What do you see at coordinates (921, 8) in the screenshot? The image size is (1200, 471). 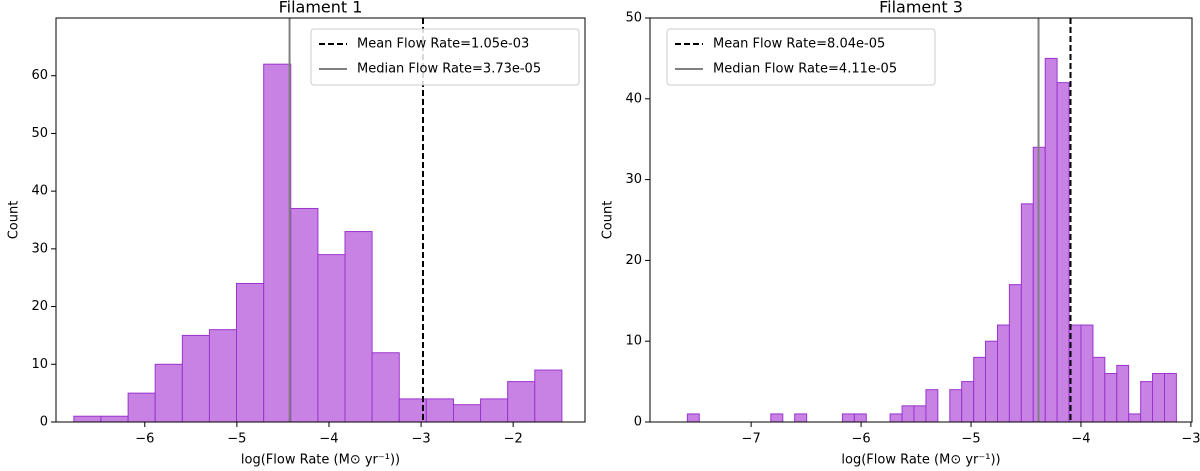 I see `chart-title: Filament 3` at bounding box center [921, 8].